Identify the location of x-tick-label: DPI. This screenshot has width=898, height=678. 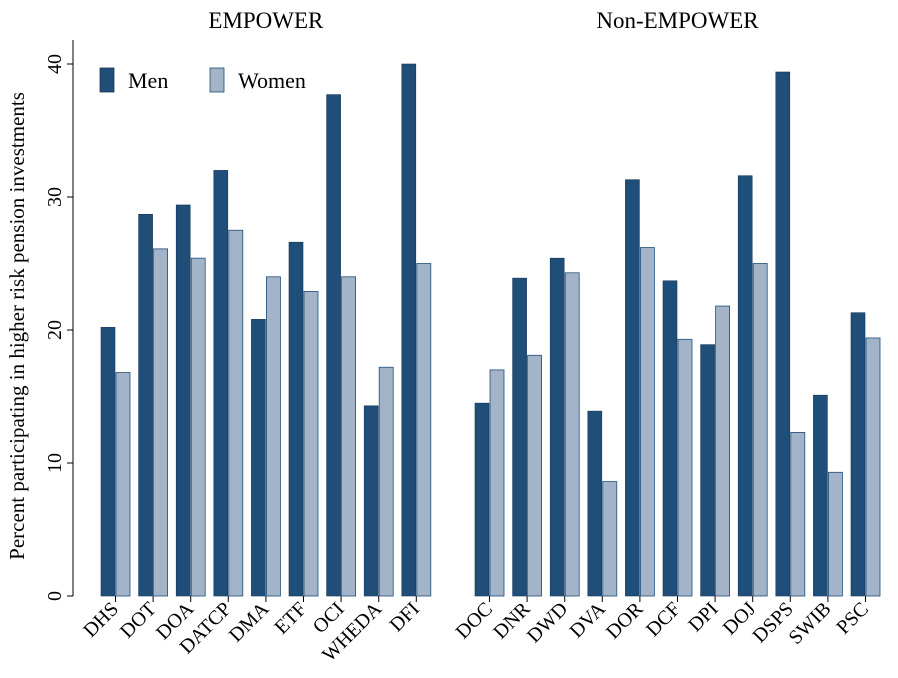
(703, 617).